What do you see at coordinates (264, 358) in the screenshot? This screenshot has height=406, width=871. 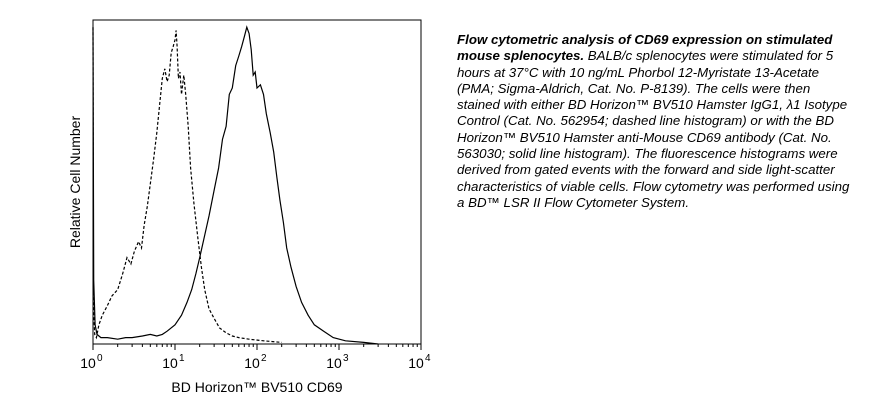 I see `x-tick-exponent: 2` at bounding box center [264, 358].